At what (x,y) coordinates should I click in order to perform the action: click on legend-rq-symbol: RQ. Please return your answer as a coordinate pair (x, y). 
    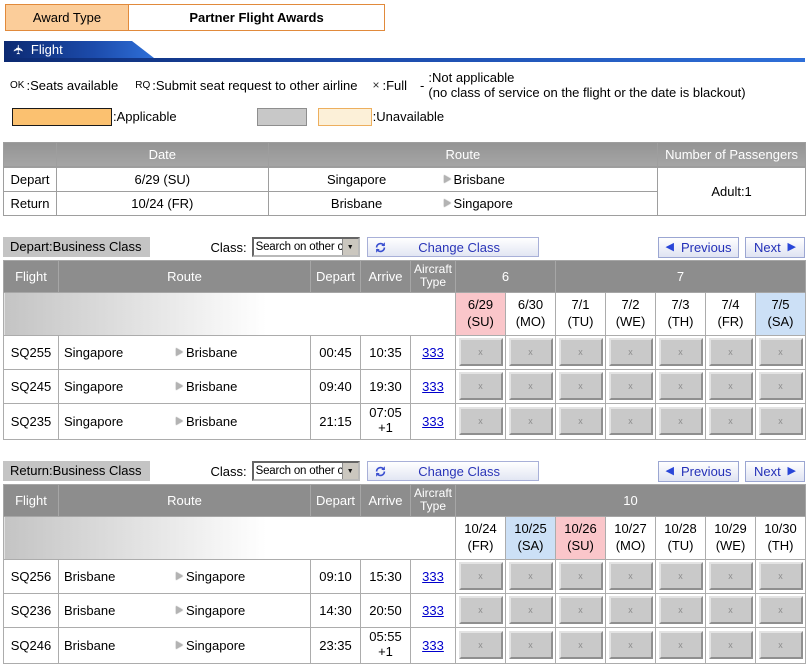
    Looking at the image, I should click on (143, 85).